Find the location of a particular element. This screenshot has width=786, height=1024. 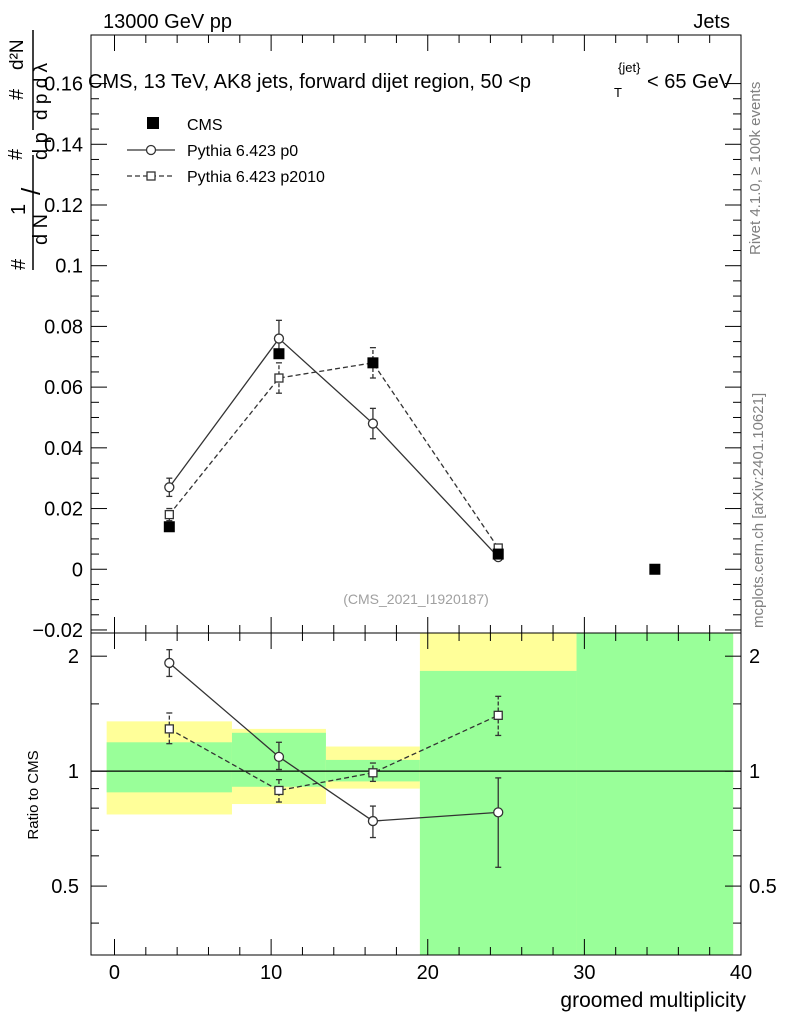

ratio-ylabel: Ratio to CMS is located at coordinates (33, 794).